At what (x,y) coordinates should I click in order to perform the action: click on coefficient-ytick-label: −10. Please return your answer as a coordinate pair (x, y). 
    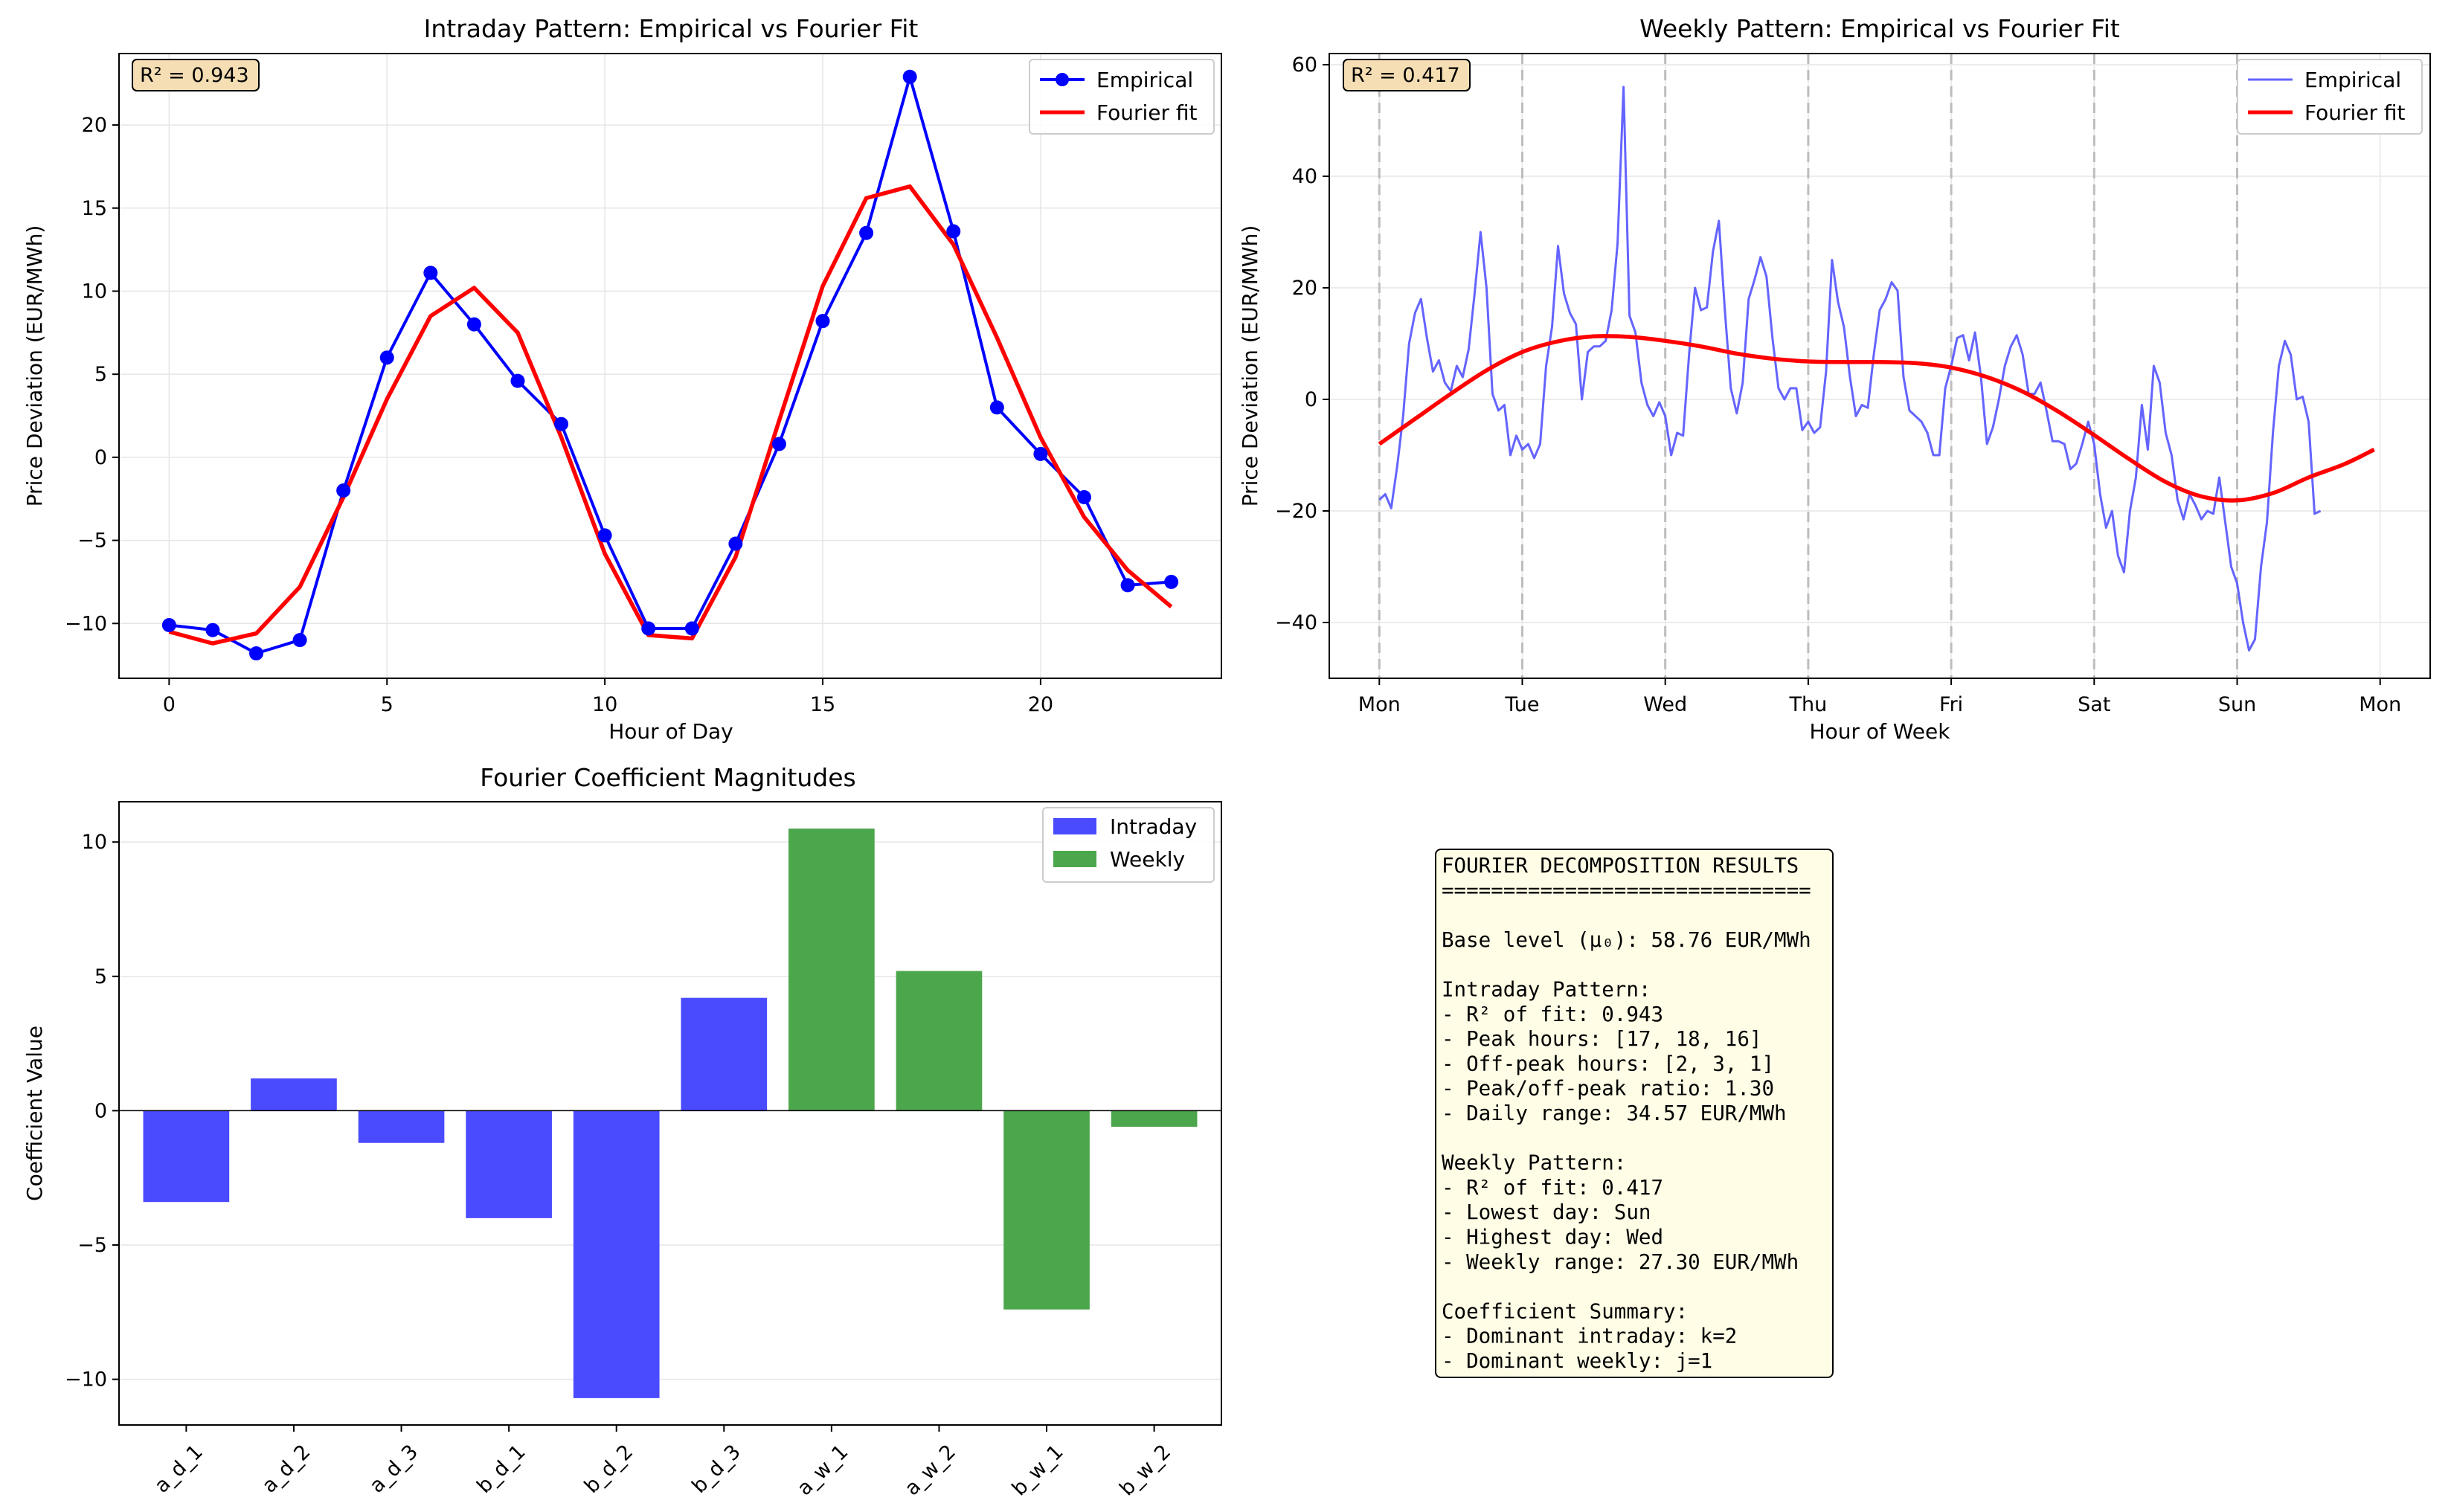
    Looking at the image, I should click on (86, 1380).